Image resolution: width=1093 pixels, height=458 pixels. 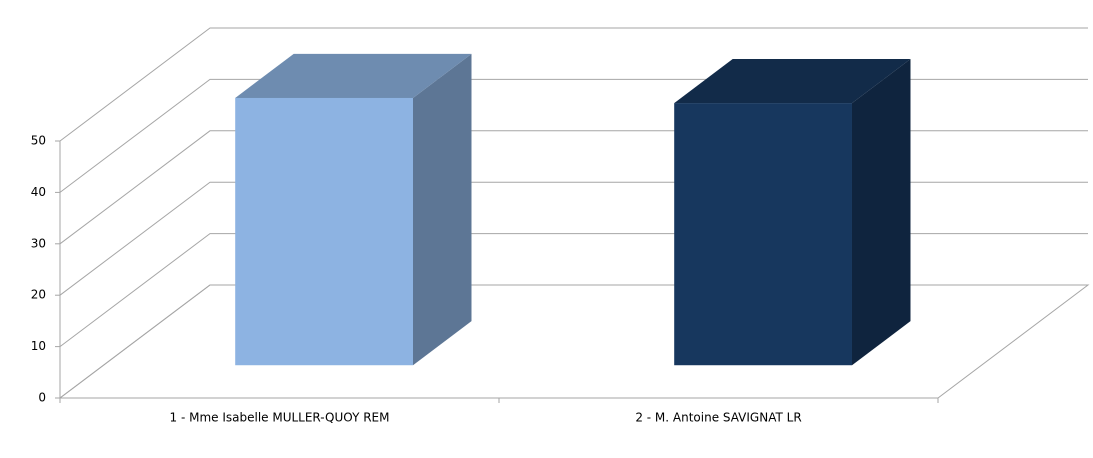 I want to click on y-tick-label: 50, so click(x=38, y=141).